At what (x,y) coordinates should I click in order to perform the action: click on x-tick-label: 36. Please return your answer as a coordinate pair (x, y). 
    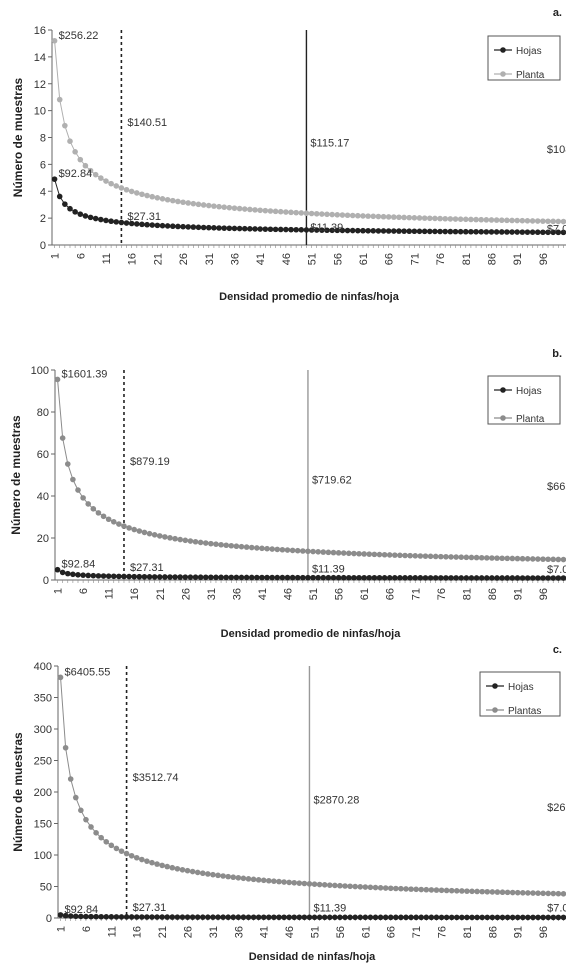
    Looking at the image, I should click on (239, 932).